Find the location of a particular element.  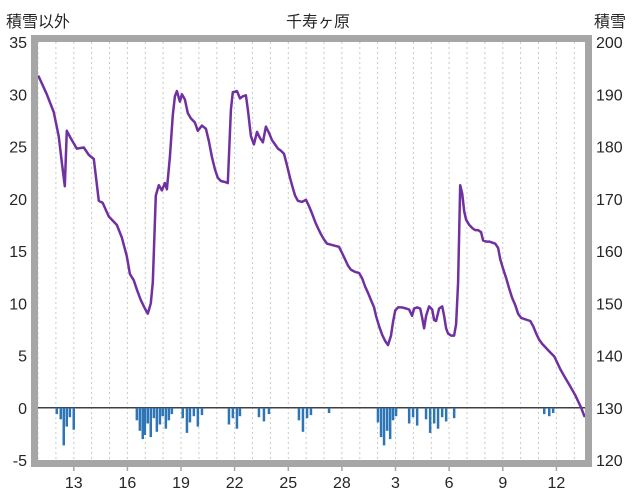

x-axis-tick-label: 28 is located at coordinates (342, 483).